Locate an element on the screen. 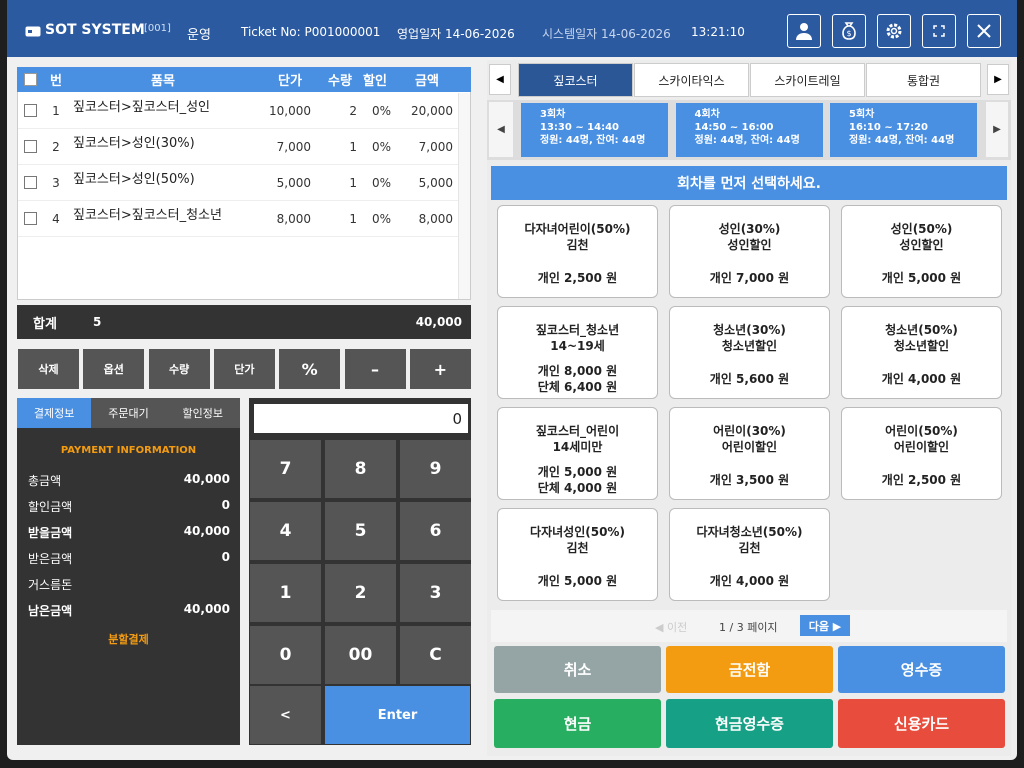  product-card: 청소년(30%) 청소년할인 개인 5,600 원 is located at coordinates (749, 352).